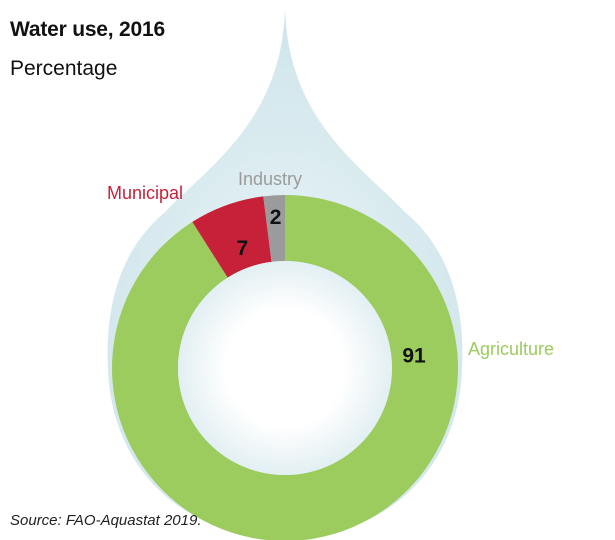 This screenshot has width=615, height=540. What do you see at coordinates (511, 349) in the screenshot?
I see `category-label-agriculture: Agriculture` at bounding box center [511, 349].